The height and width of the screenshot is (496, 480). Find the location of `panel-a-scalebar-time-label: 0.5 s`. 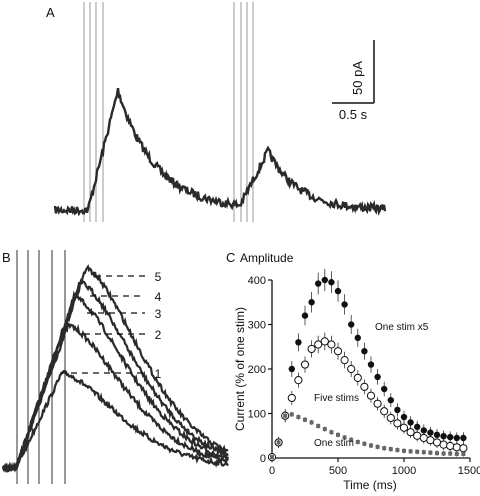

panel-a-scalebar-time-label: 0.5 s is located at coordinates (353, 114).